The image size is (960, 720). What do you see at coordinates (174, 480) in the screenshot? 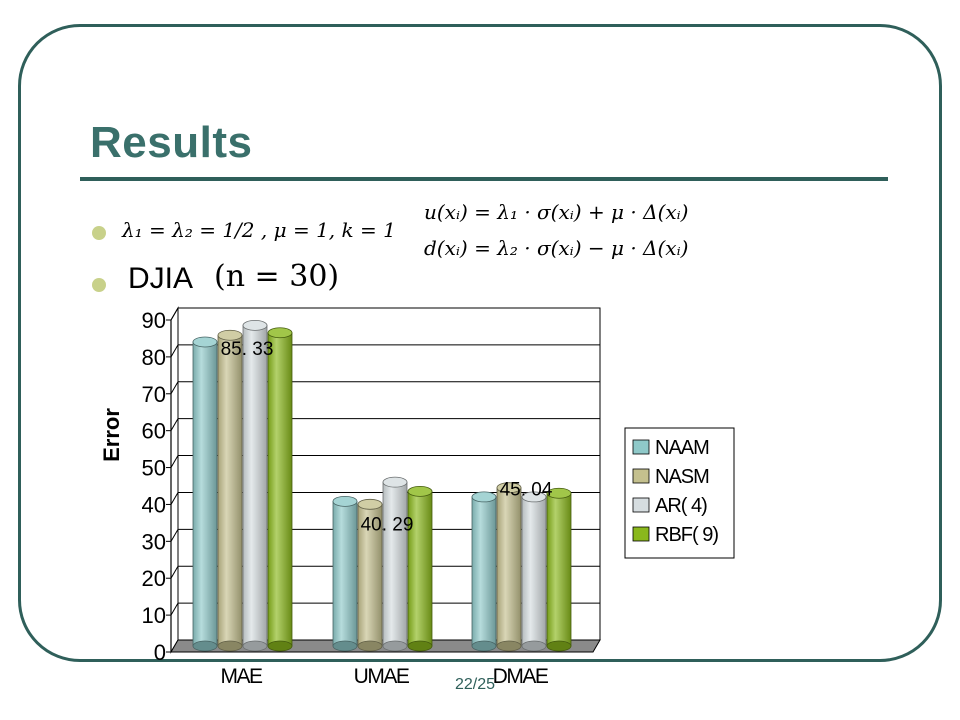
I see `chart-side-wall` at bounding box center [174, 480].